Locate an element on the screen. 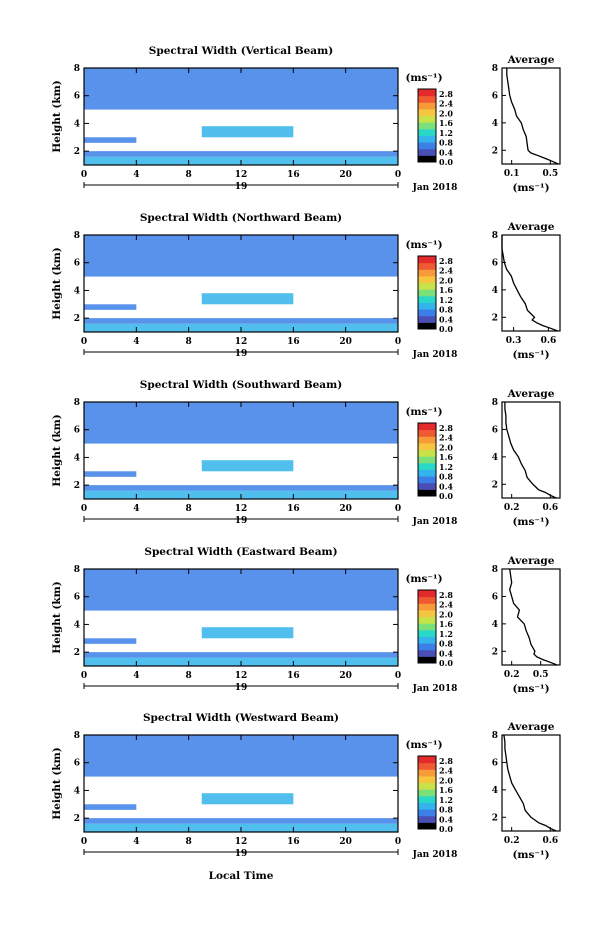 Image resolution: width=613 pixels, height=929 pixels. average-profile-line is located at coordinates (533, 617).